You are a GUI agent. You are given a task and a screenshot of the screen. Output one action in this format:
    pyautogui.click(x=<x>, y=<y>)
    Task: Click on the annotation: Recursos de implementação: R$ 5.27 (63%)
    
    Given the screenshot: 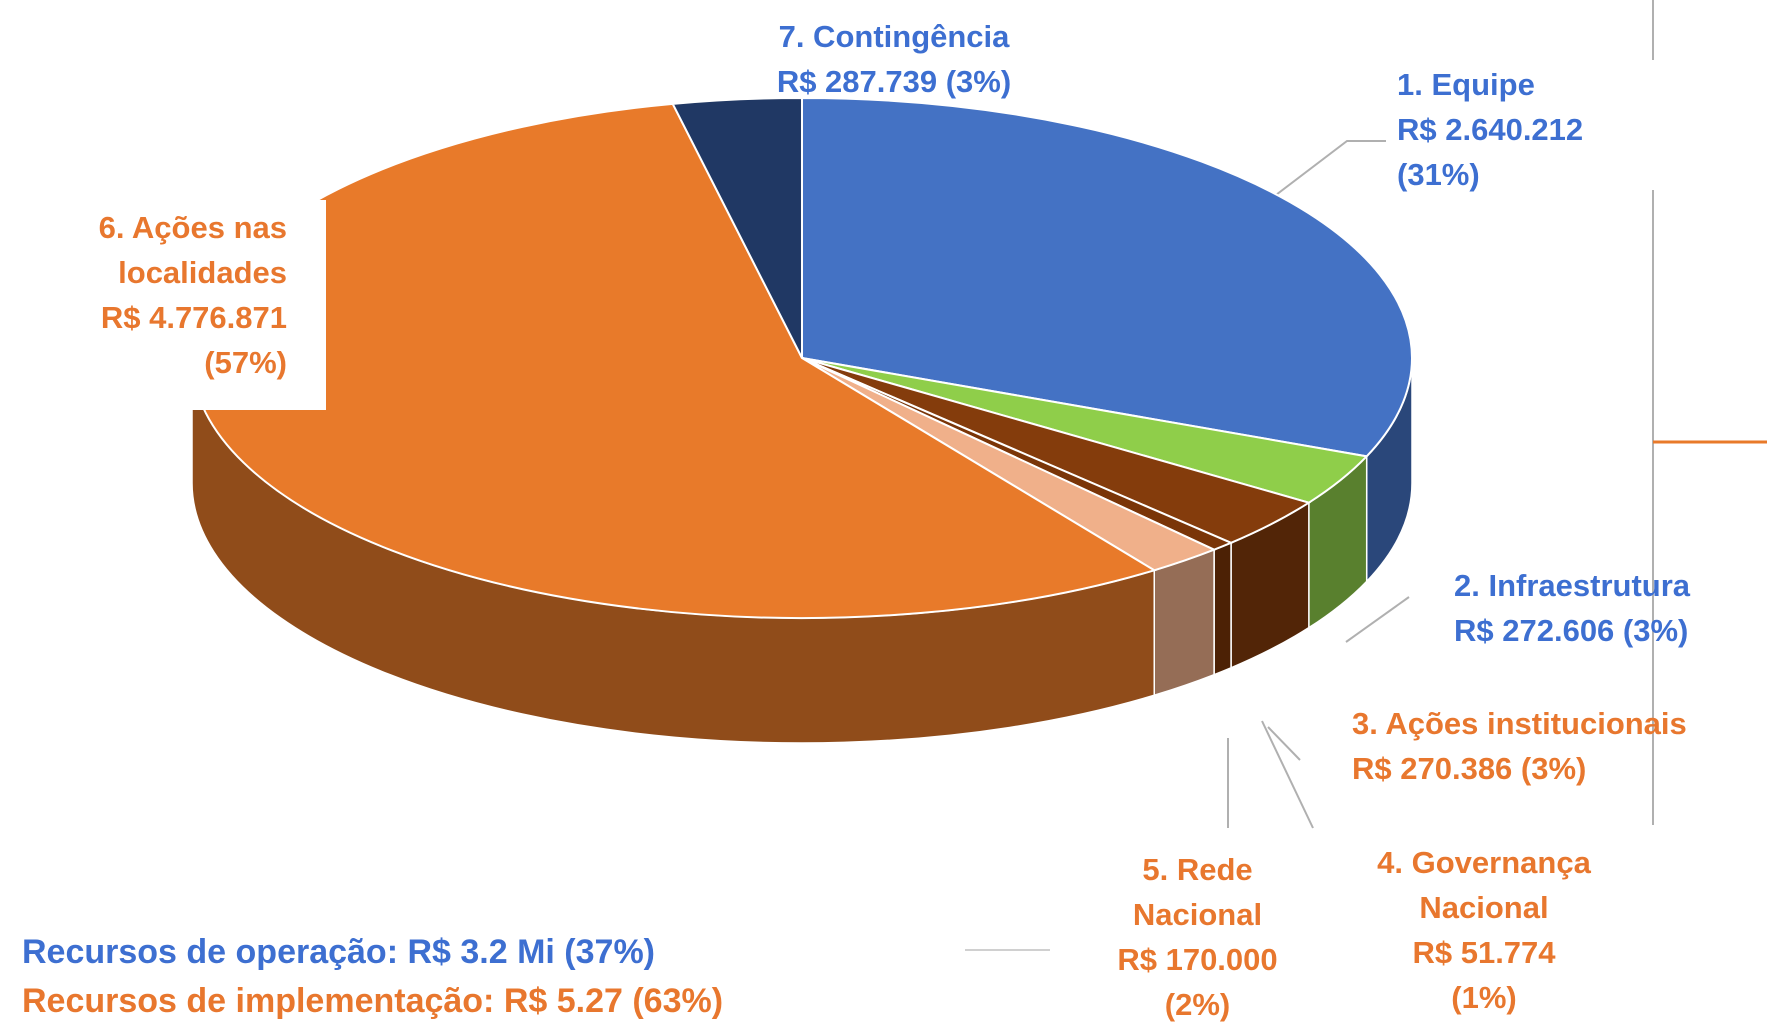 What is the action you would take?
    pyautogui.click(x=373, y=1001)
    